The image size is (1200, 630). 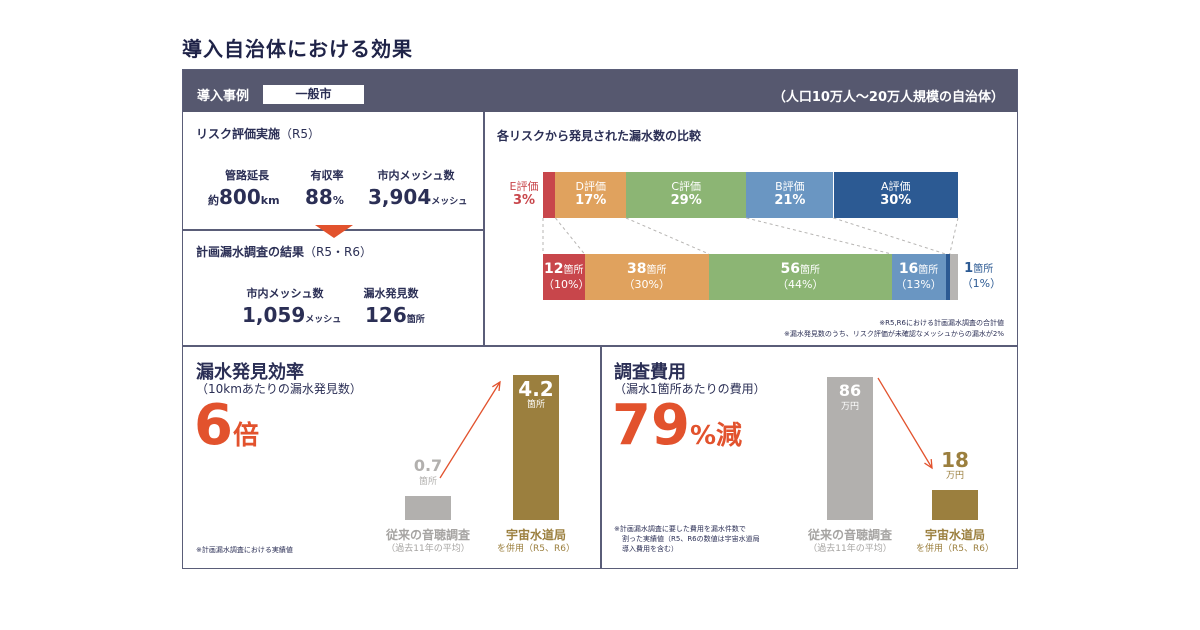 What do you see at coordinates (790, 186) in the screenshot?
I see `risk-segment-name: B評価` at bounding box center [790, 186].